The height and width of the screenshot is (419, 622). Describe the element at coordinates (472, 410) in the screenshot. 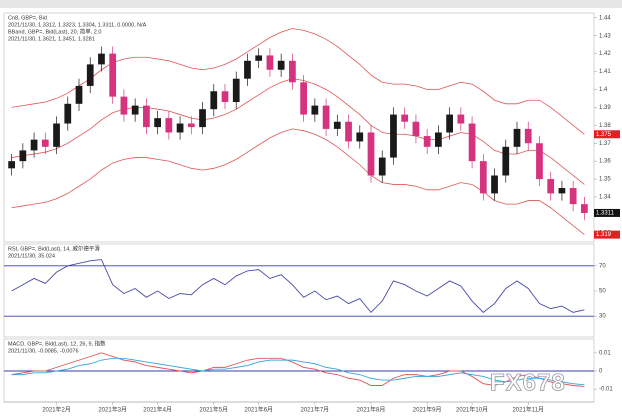

I see `x-tick-label: 2021年10月` at that location.